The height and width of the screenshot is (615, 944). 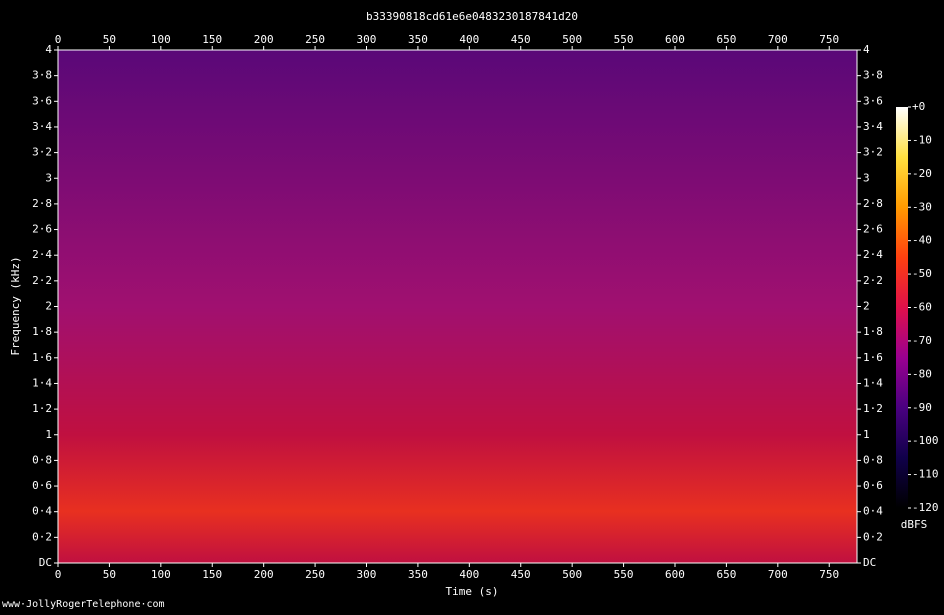 What do you see at coordinates (922, 307) in the screenshot?
I see `colorbar-tick-label: -60` at bounding box center [922, 307].